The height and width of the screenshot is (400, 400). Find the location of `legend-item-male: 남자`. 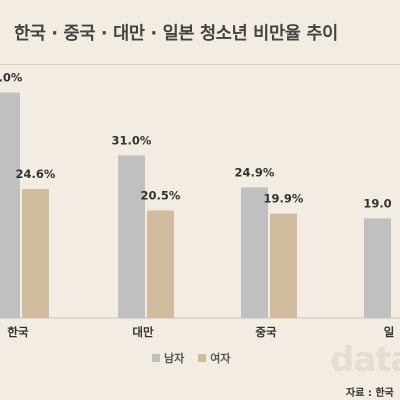

legend-item-male: 남자 is located at coordinates (168, 358).